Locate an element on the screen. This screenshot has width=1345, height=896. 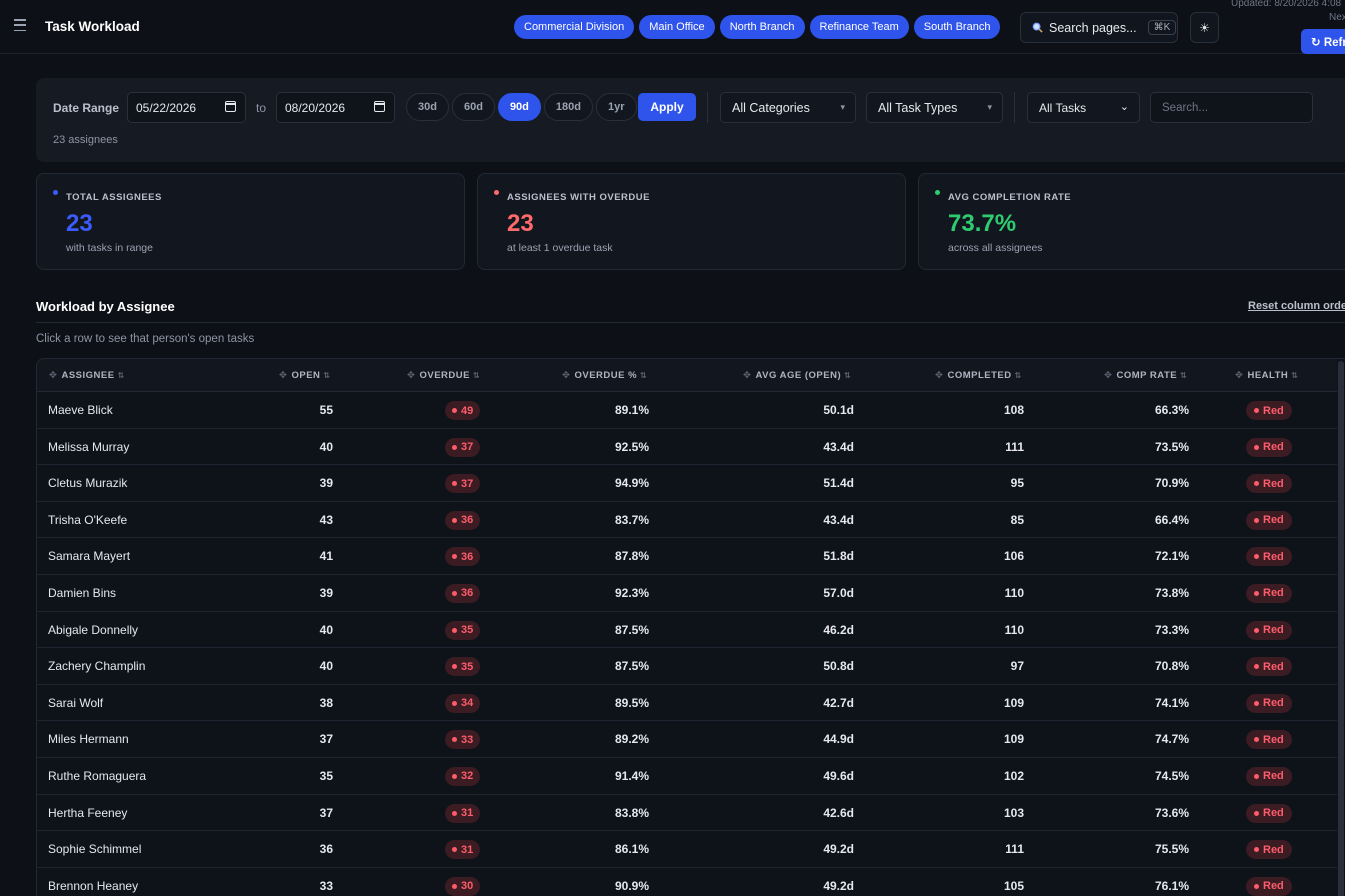
range-90d-button: 90d is located at coordinates (519, 107).